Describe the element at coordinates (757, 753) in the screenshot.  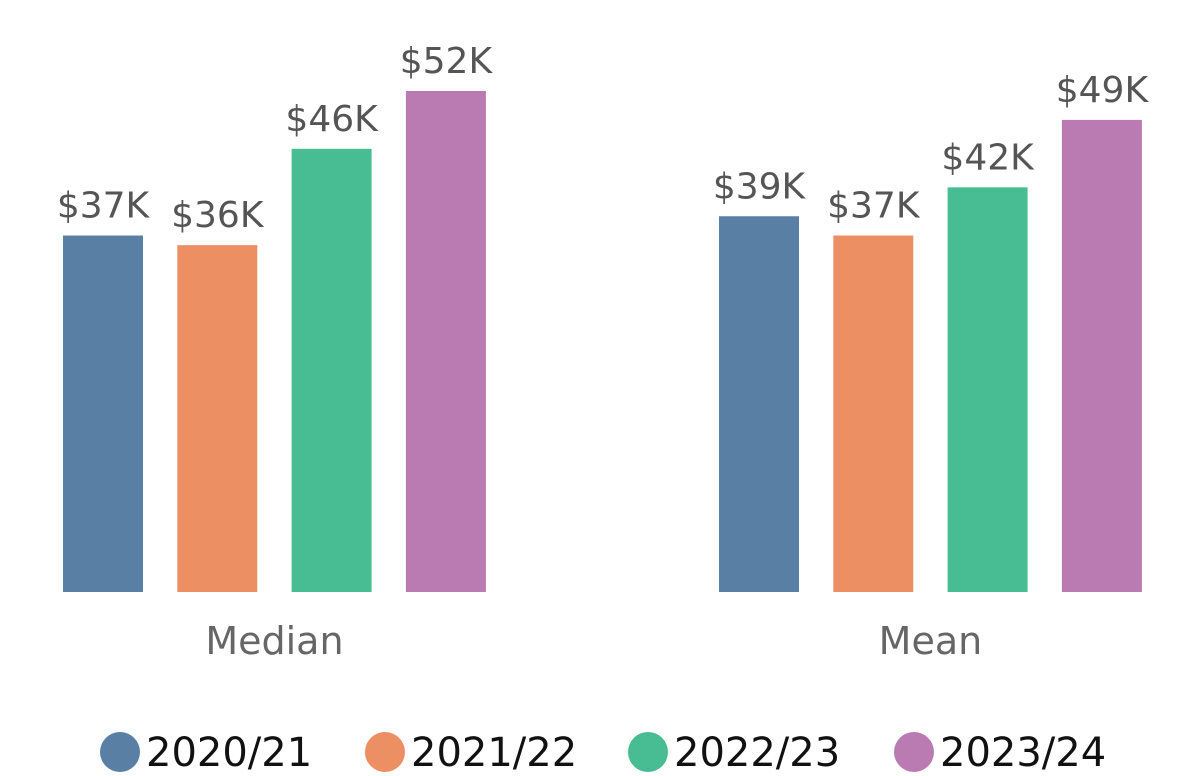
I see `legend-label: 2022/23` at that location.